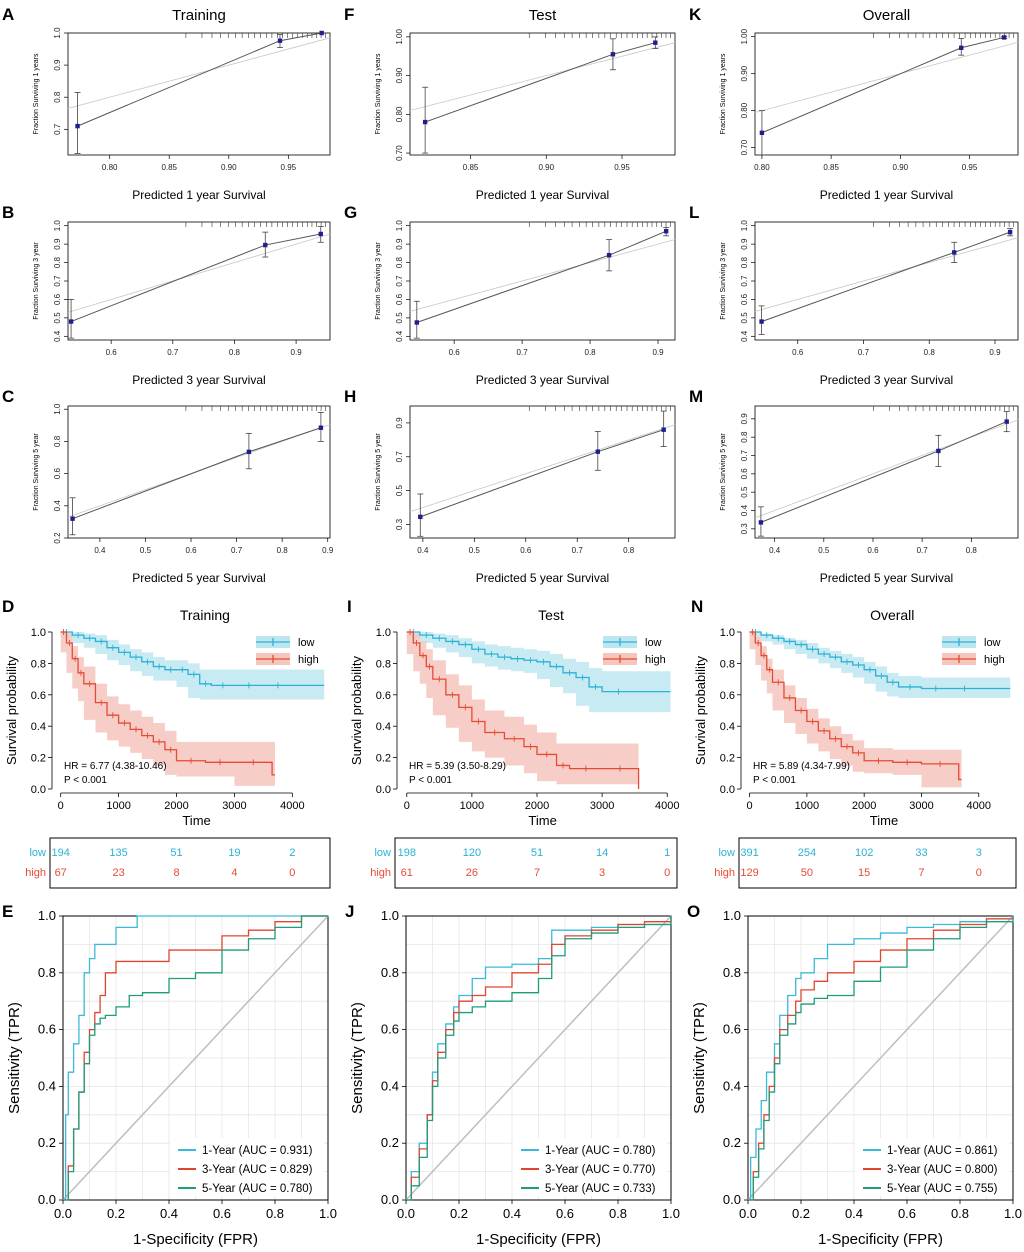  I want to click on panel-title: Test, so click(543, 15).